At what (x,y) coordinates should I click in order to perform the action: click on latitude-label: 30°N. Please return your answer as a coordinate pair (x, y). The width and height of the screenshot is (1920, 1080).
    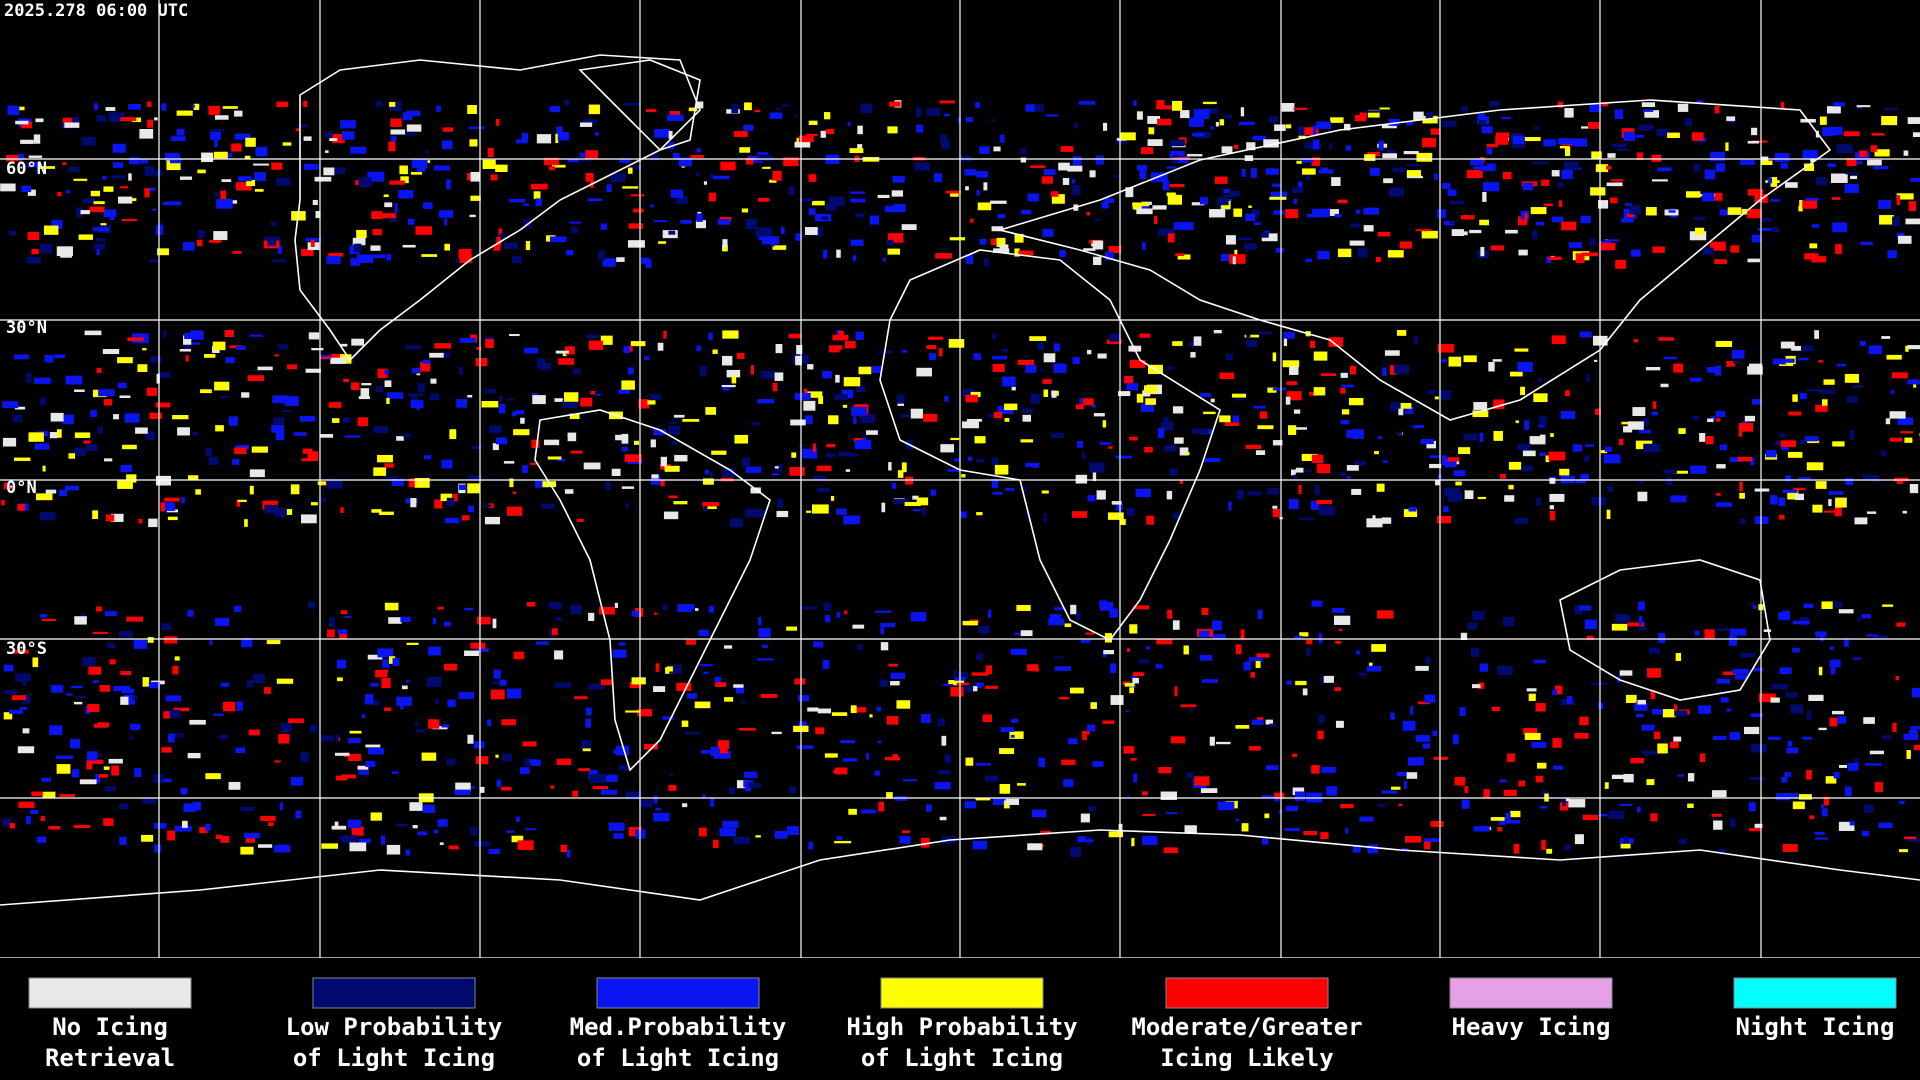
    Looking at the image, I should click on (26, 328).